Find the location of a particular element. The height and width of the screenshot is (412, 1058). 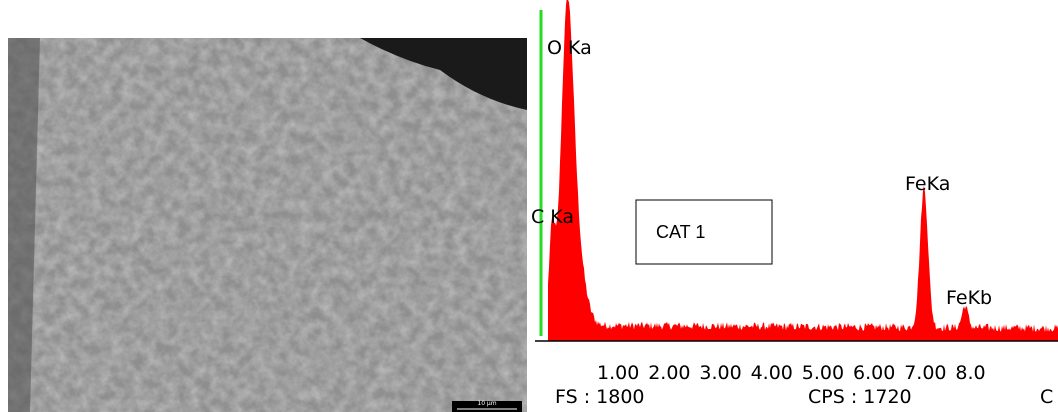

peak-label: FeKb is located at coordinates (969, 298).